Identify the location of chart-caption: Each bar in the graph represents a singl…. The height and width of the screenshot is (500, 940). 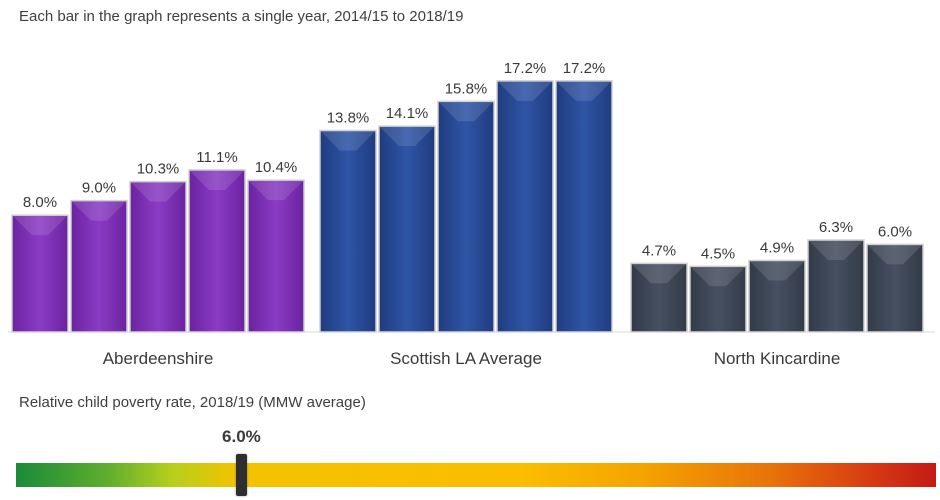
(241, 16).